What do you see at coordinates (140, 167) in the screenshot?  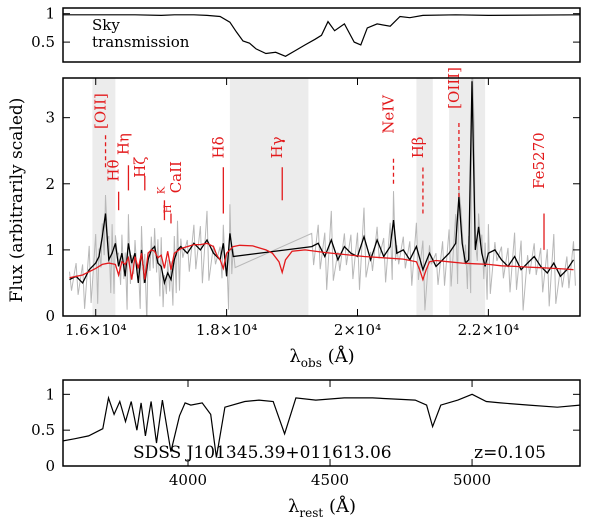 I see `line-label: Hζ` at bounding box center [140, 167].